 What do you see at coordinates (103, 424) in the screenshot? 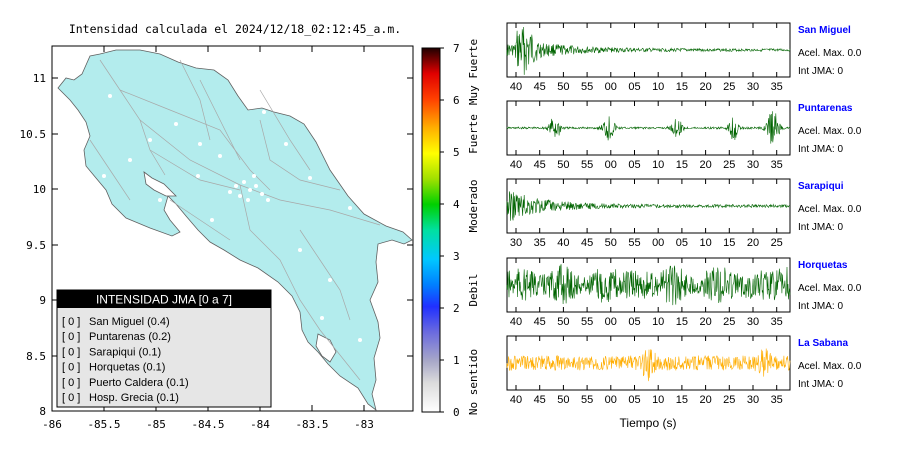
I see `map-x-tick-label: -85.5` at bounding box center [103, 424].